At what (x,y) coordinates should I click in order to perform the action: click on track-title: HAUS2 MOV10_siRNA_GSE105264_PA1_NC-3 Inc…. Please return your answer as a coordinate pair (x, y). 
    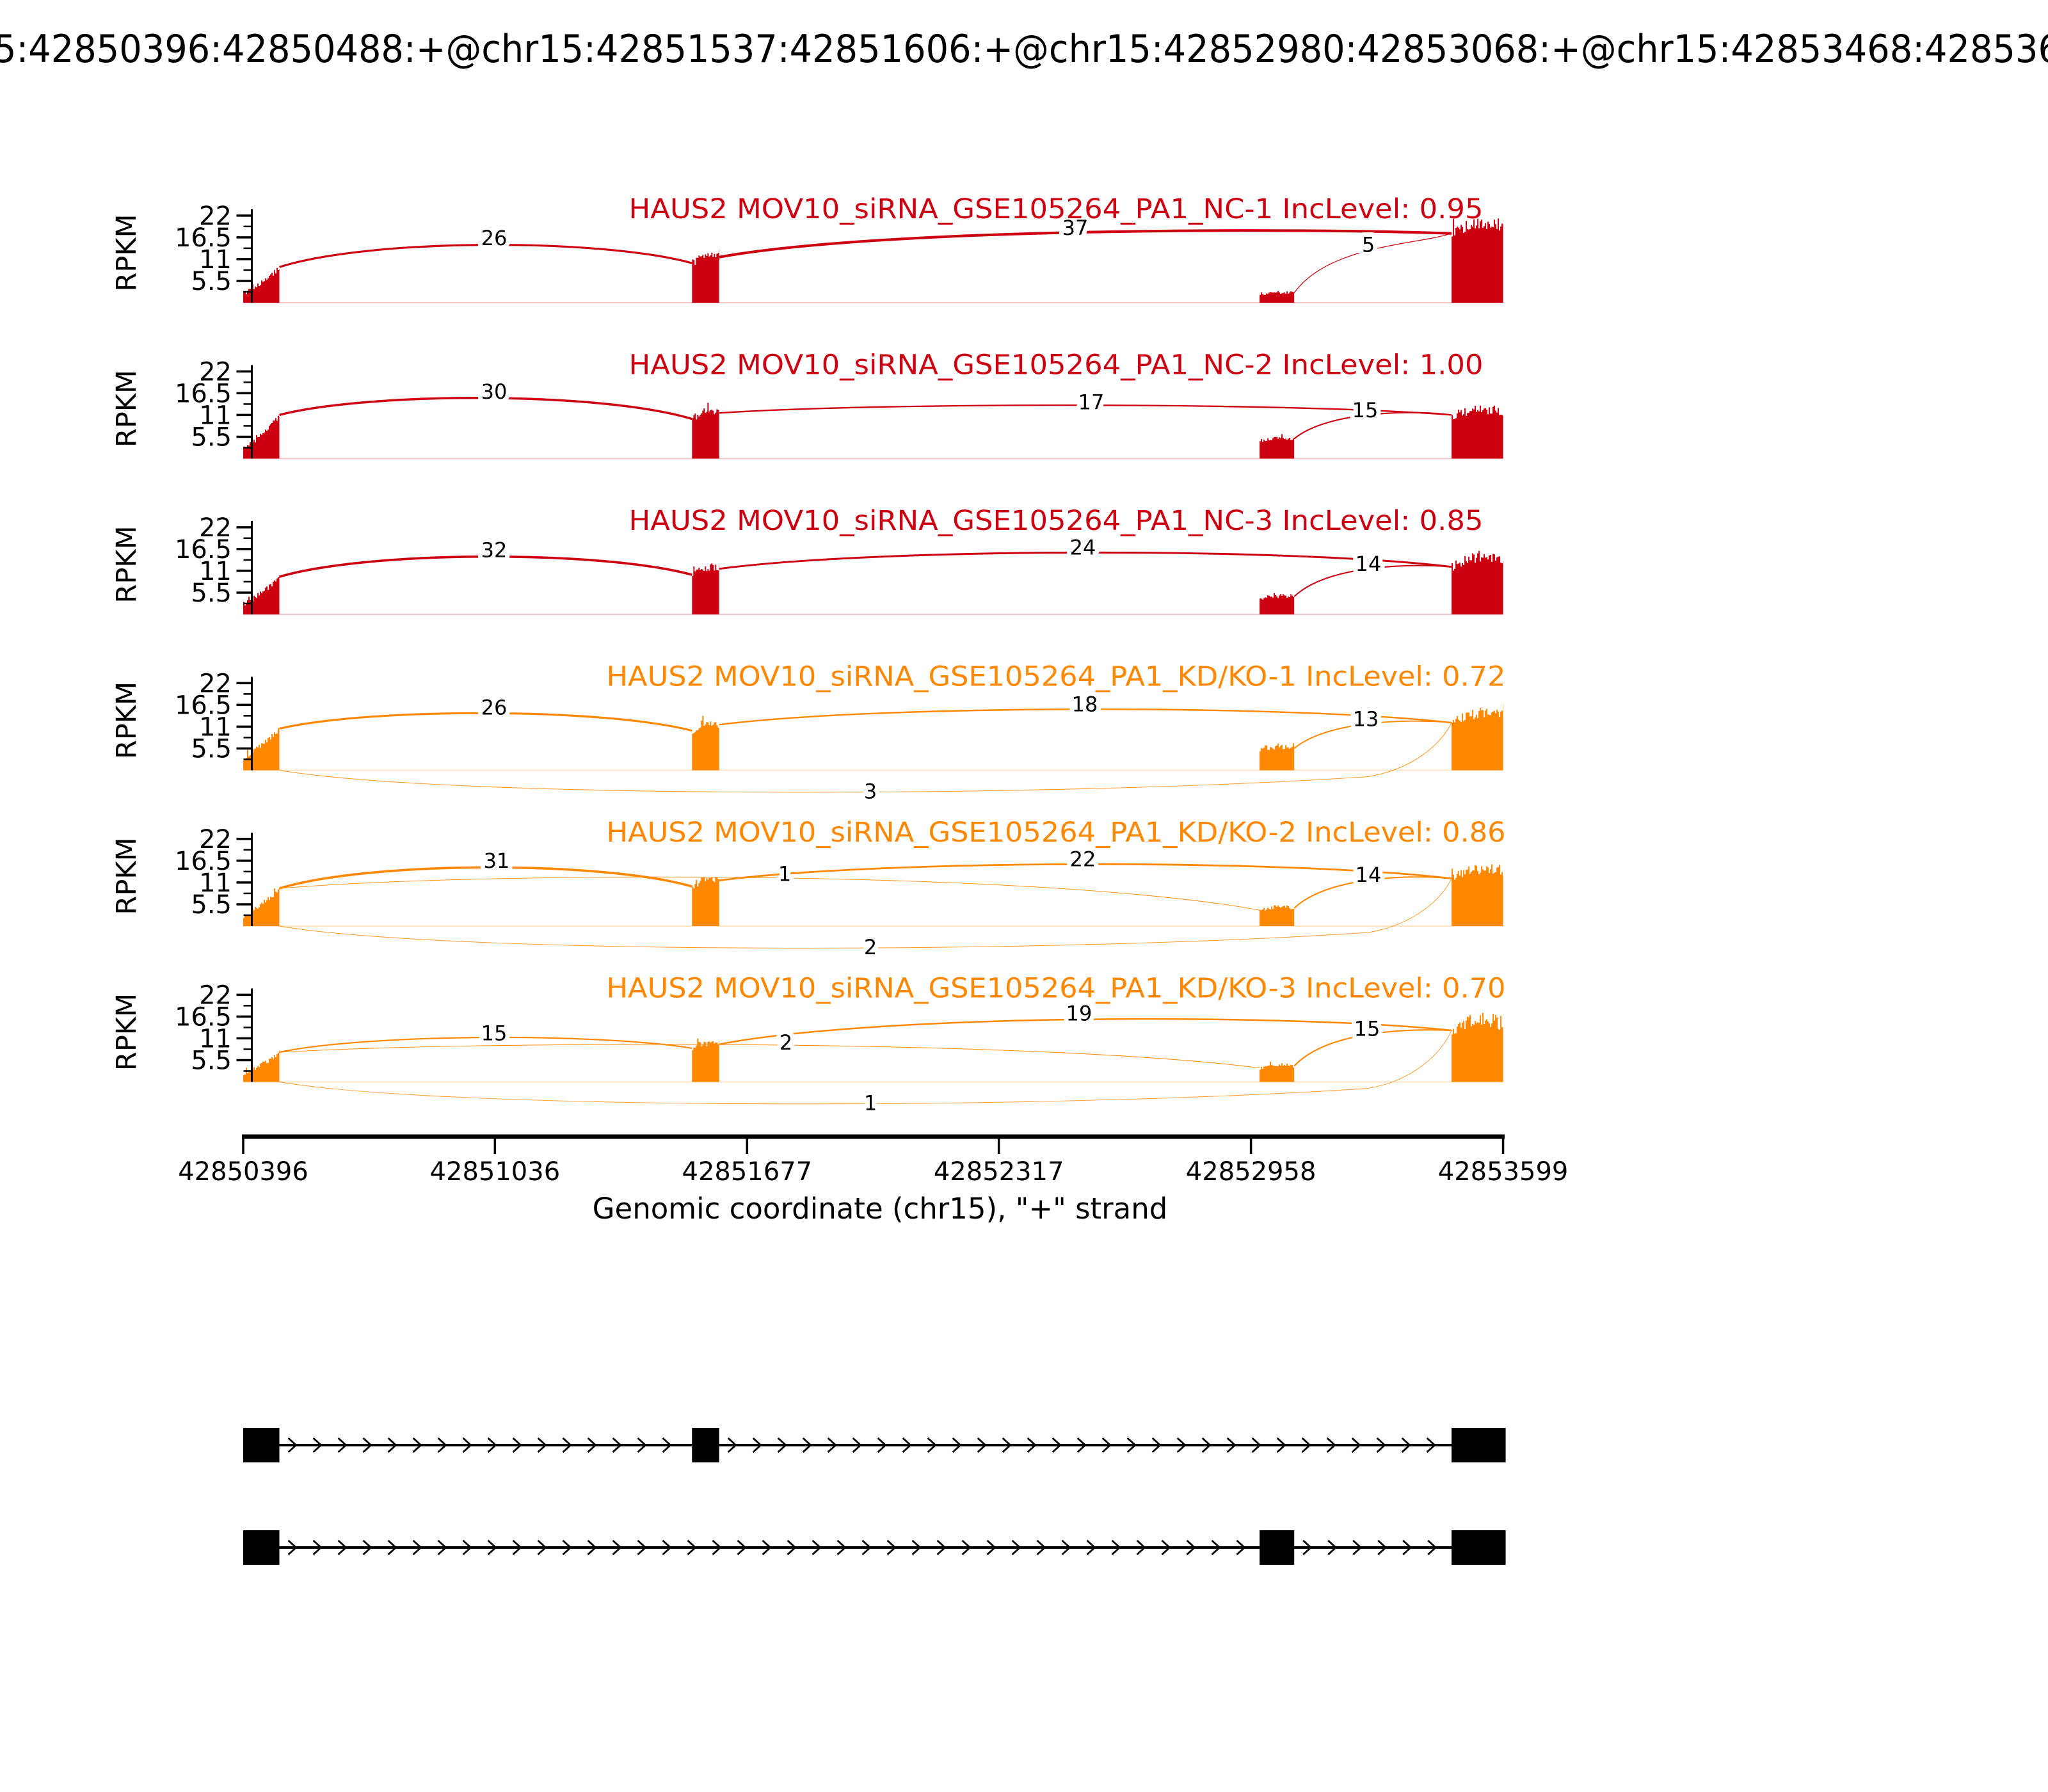
    Looking at the image, I should click on (1056, 521).